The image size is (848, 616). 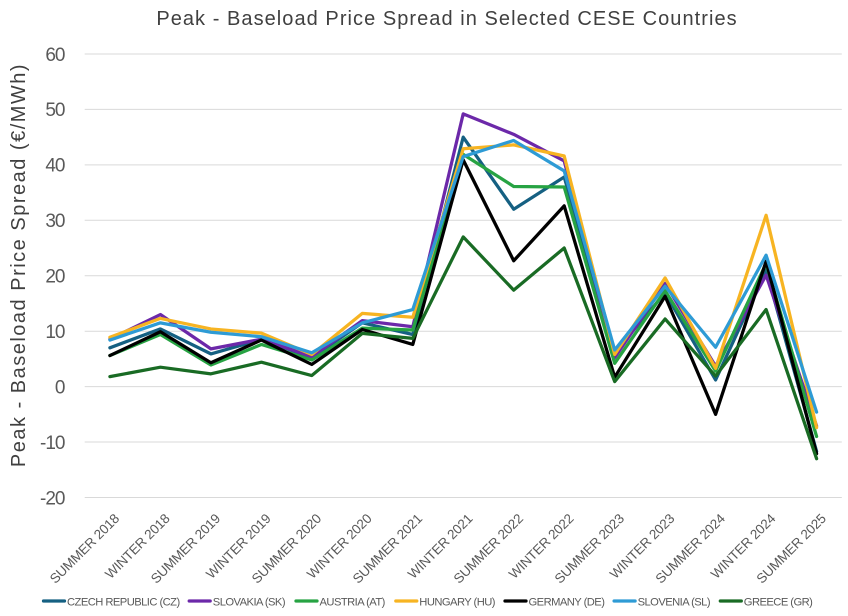 I want to click on svg-text: HUNGARY (HU), so click(x=457, y=602).